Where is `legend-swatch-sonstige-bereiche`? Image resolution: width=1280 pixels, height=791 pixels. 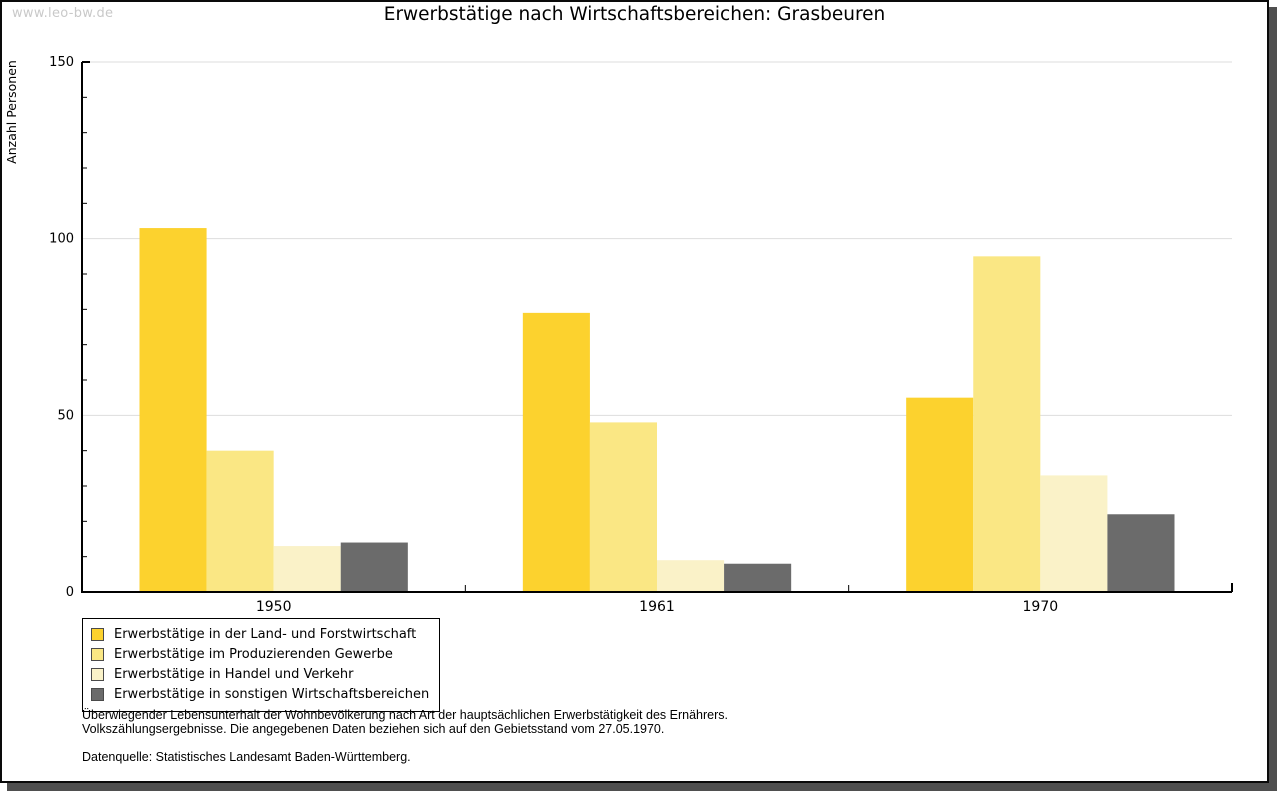 legend-swatch-sonstige-bereiche is located at coordinates (97, 694).